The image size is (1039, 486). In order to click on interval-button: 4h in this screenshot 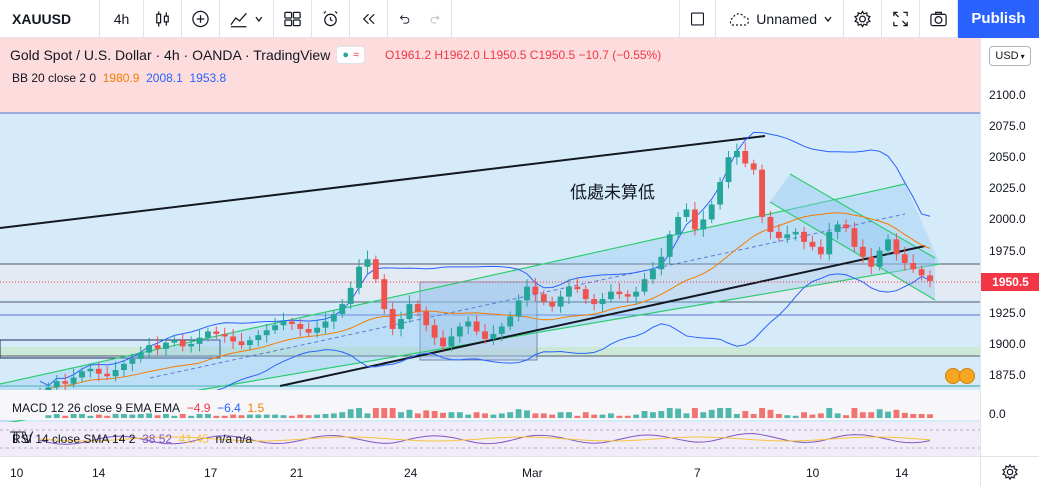, I will do `click(122, 19)`.